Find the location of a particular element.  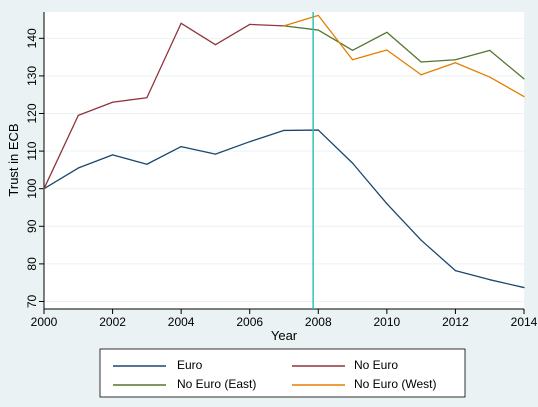

point-euro-2002 is located at coordinates (112, 155).